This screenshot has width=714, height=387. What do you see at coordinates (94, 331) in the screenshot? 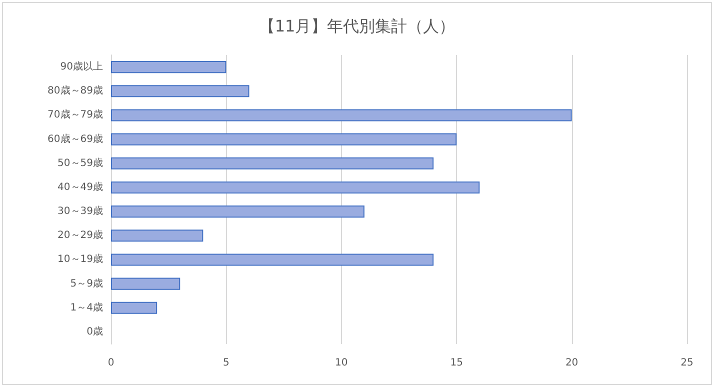
I see `y-tick-label: 0歳` at bounding box center [94, 331].